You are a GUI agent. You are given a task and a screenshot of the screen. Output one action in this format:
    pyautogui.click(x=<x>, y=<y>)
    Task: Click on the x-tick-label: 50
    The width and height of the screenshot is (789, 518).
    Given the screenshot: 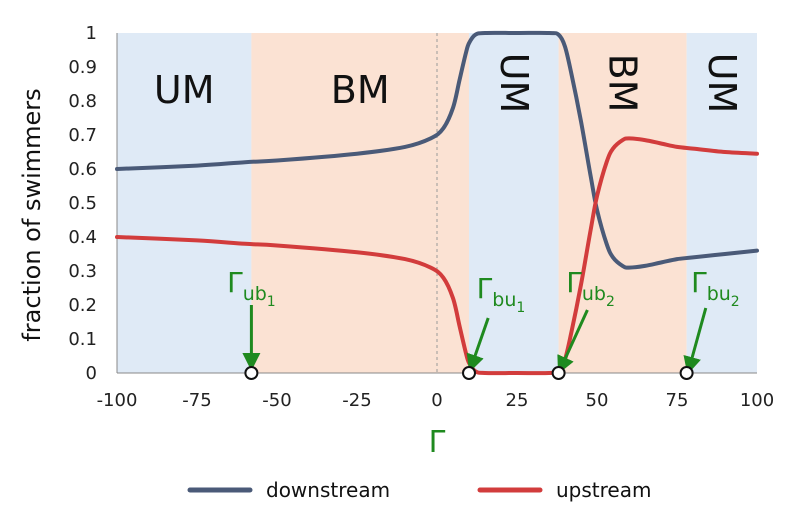 What is the action you would take?
    pyautogui.click(x=597, y=400)
    